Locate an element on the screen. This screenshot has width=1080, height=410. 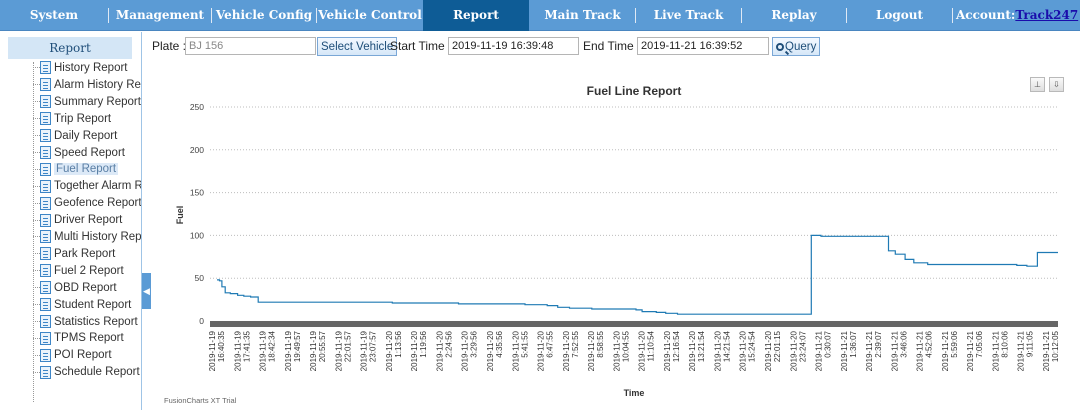
x-axis-title: Time is located at coordinates (634, 393).